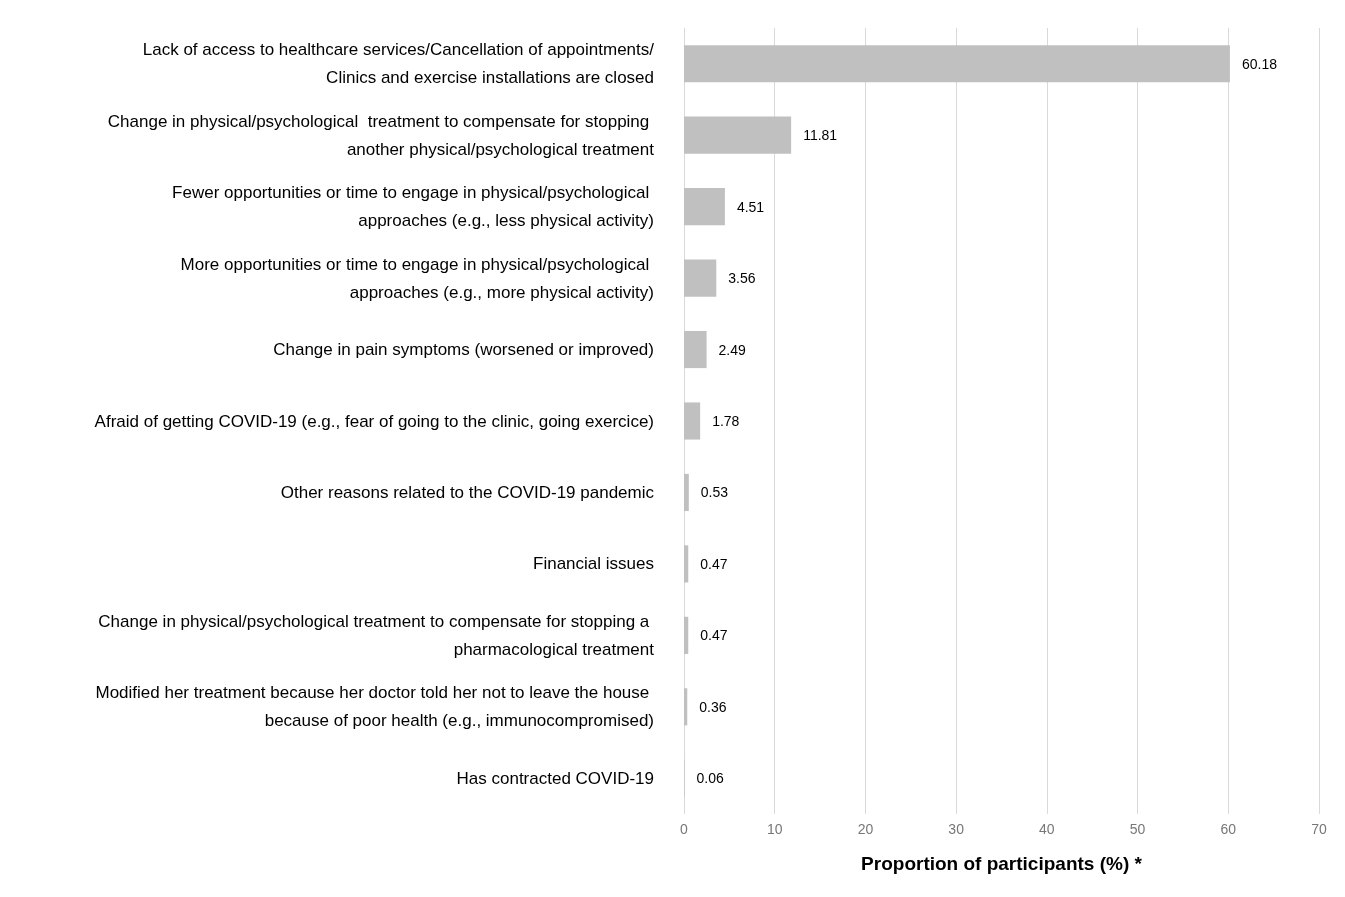  Describe the element at coordinates (742, 278) in the screenshot. I see `data-label: 3.56` at that location.